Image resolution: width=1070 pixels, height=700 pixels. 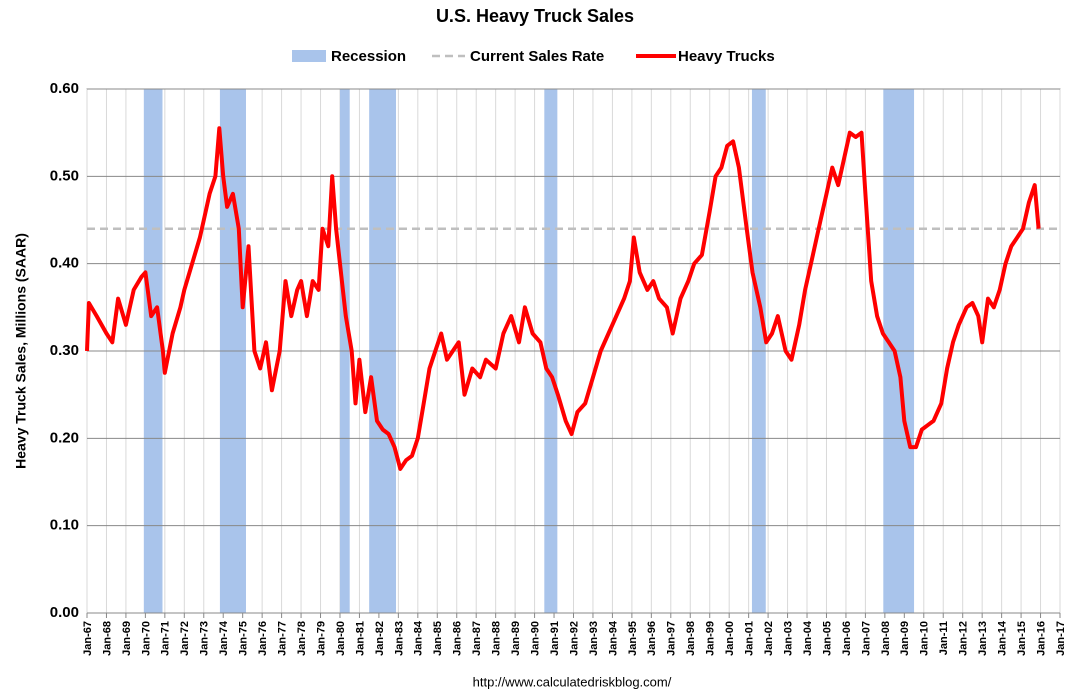 I want to click on x-tick-label: Jan-72, so click(x=185, y=638).